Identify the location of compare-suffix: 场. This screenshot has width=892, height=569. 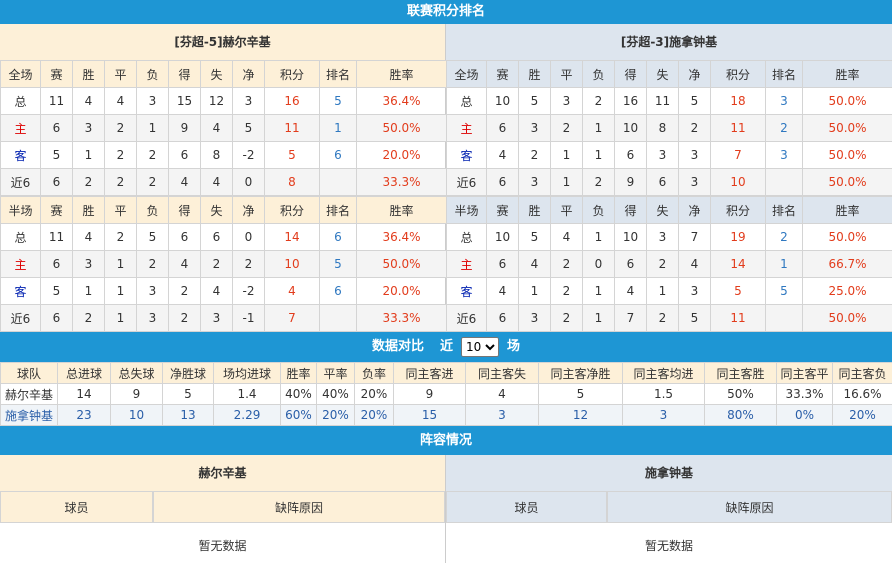
(513, 347).